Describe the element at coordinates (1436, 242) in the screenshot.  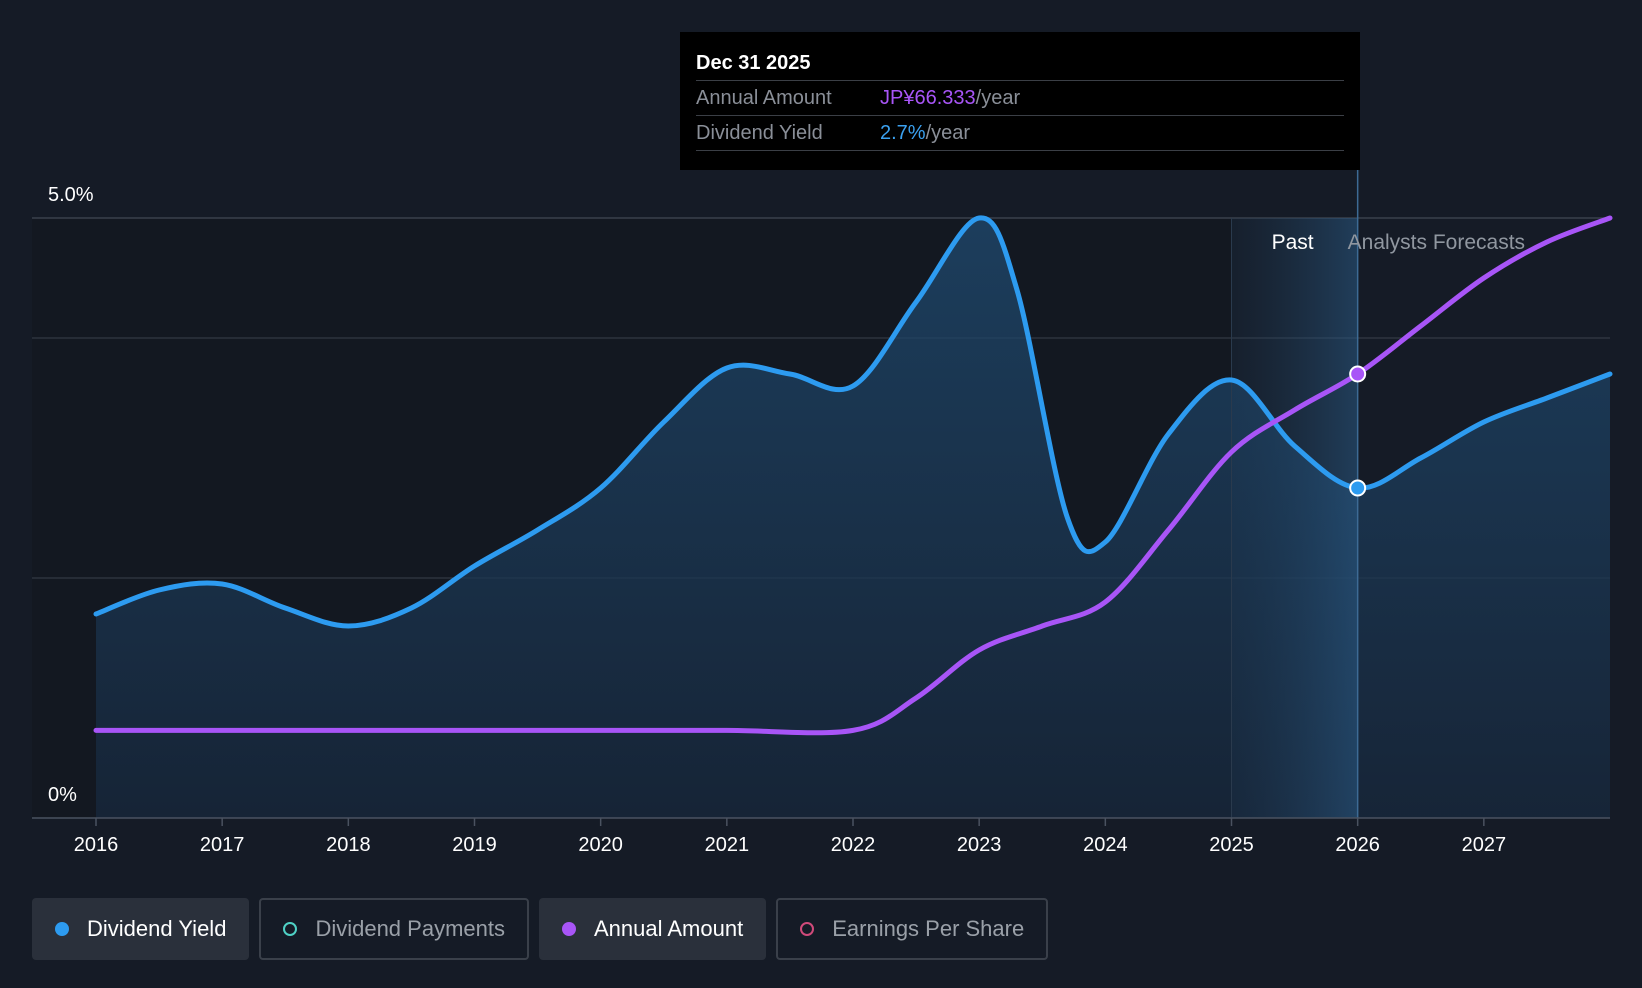
I see `forecast-label: Analysts Forecasts` at that location.